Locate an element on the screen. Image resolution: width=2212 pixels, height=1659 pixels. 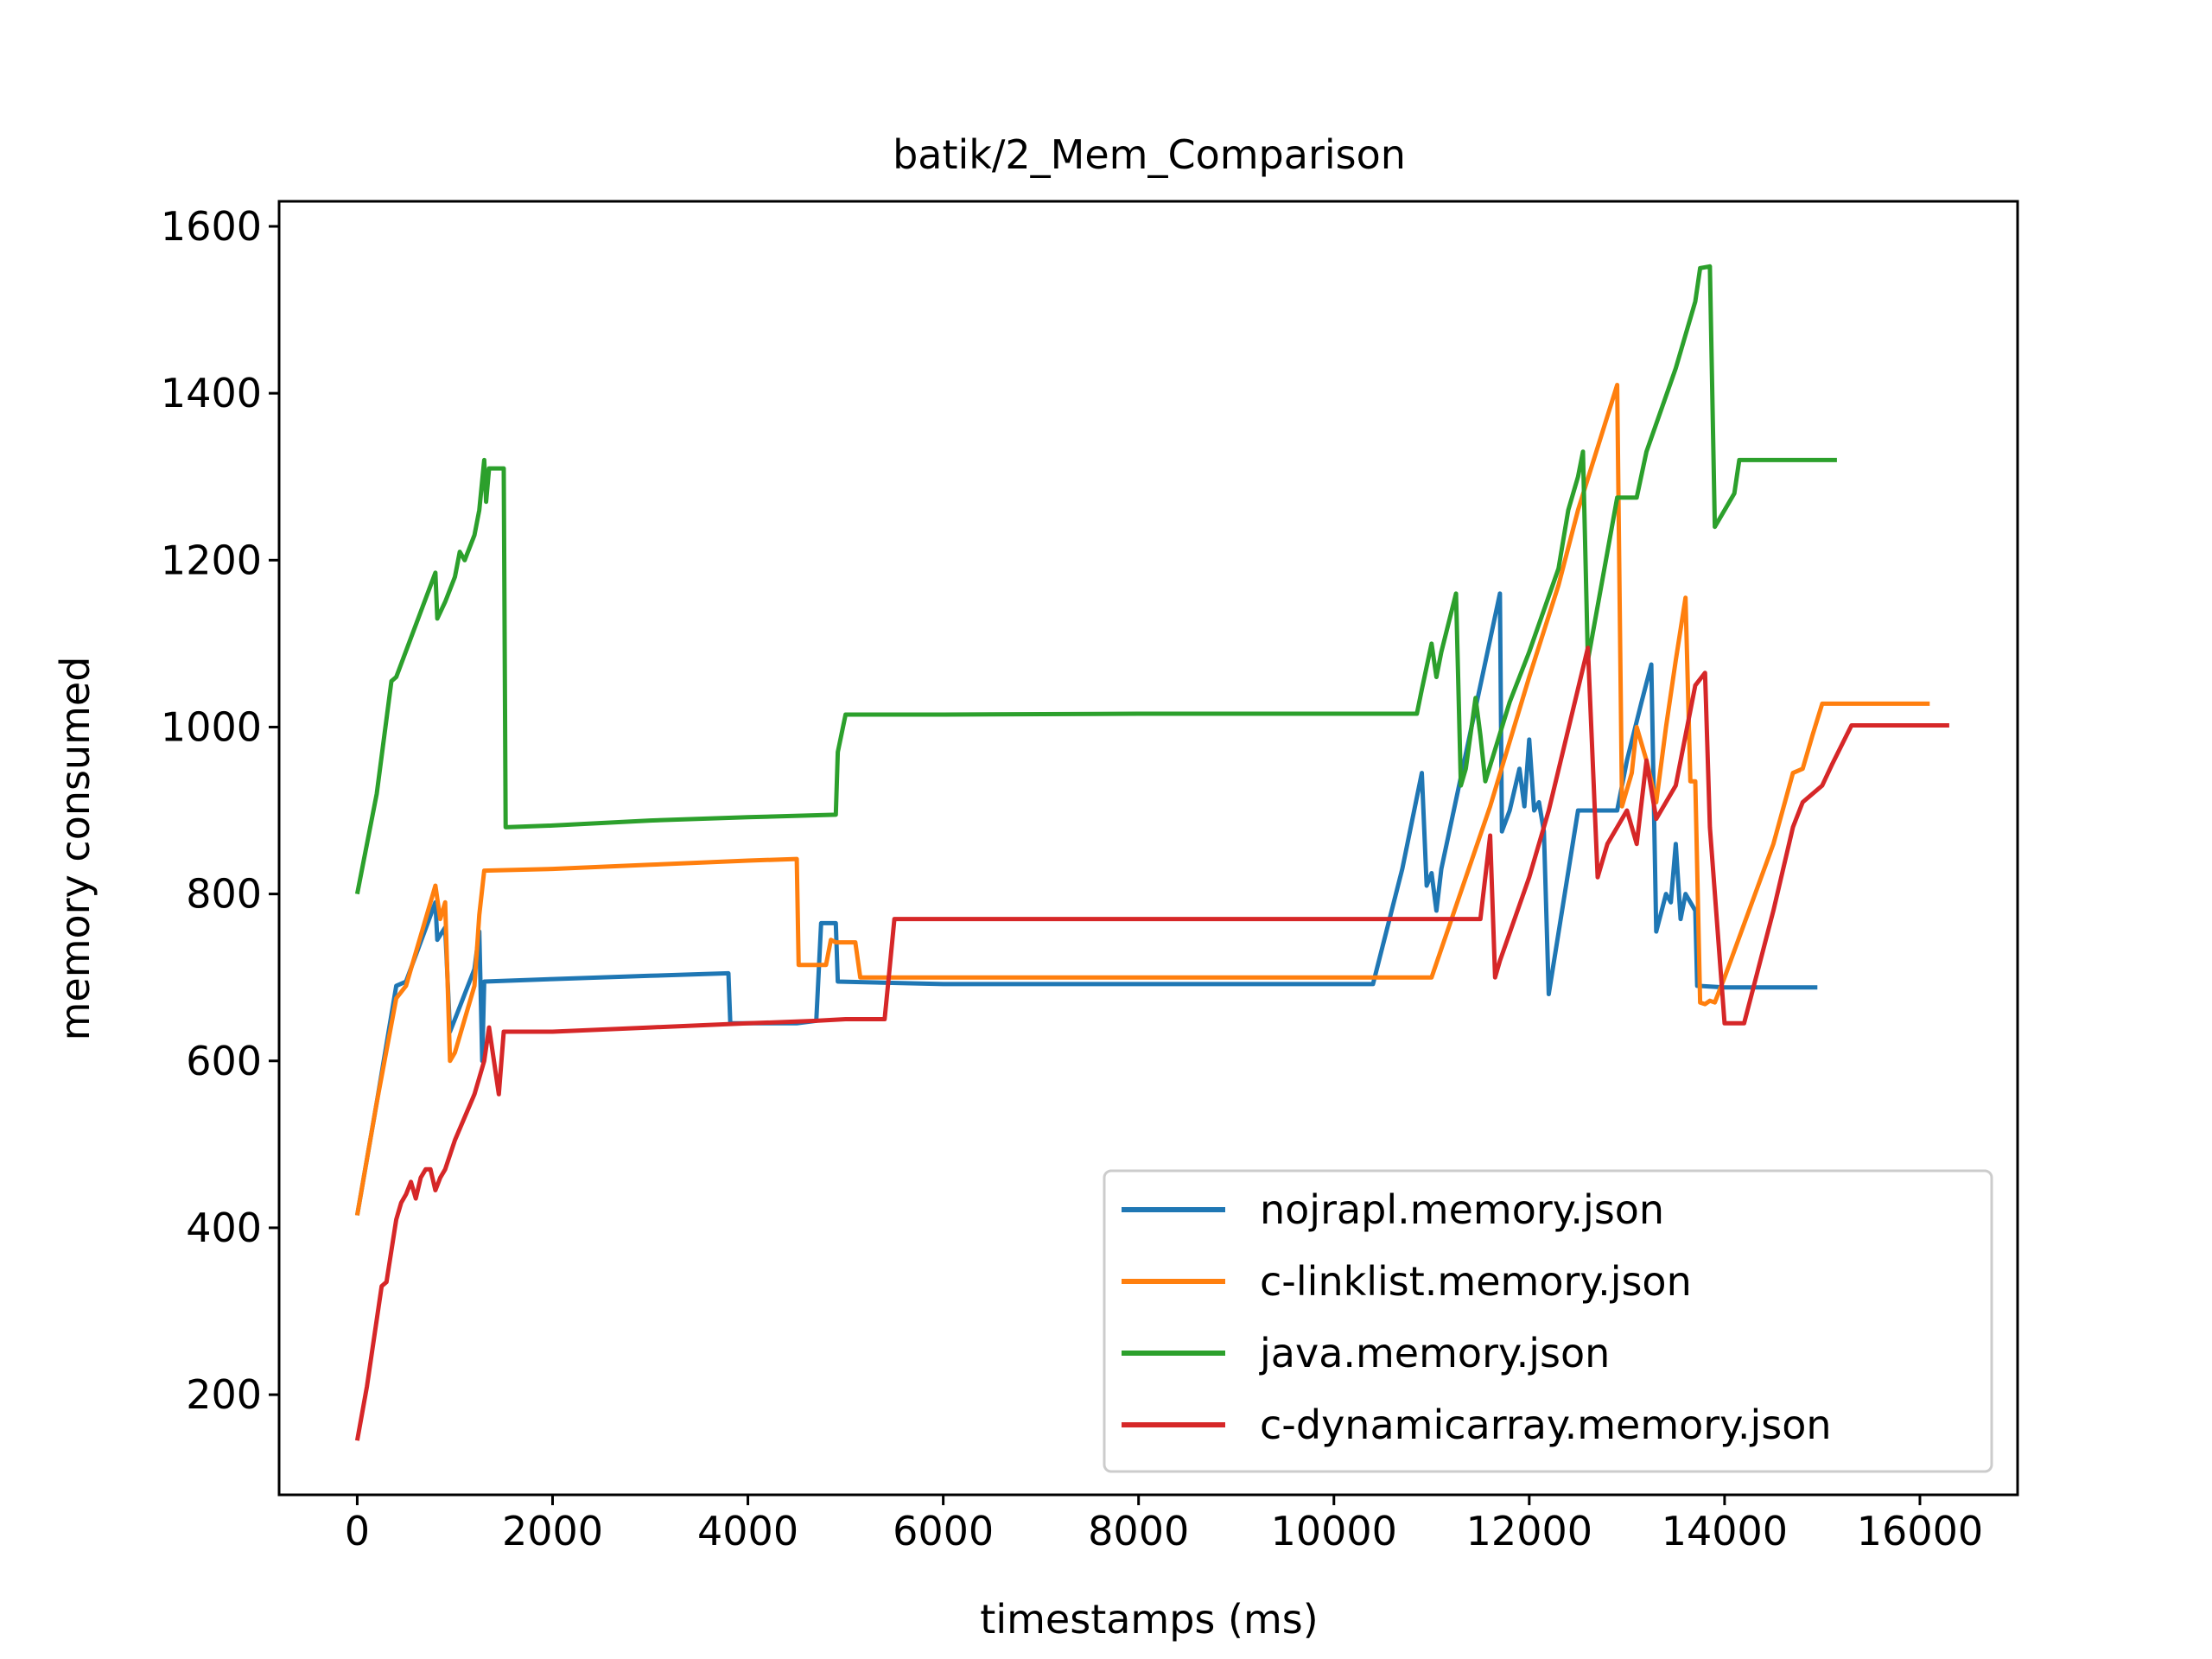
x-tick-label-2: 4000 is located at coordinates (747, 1531).